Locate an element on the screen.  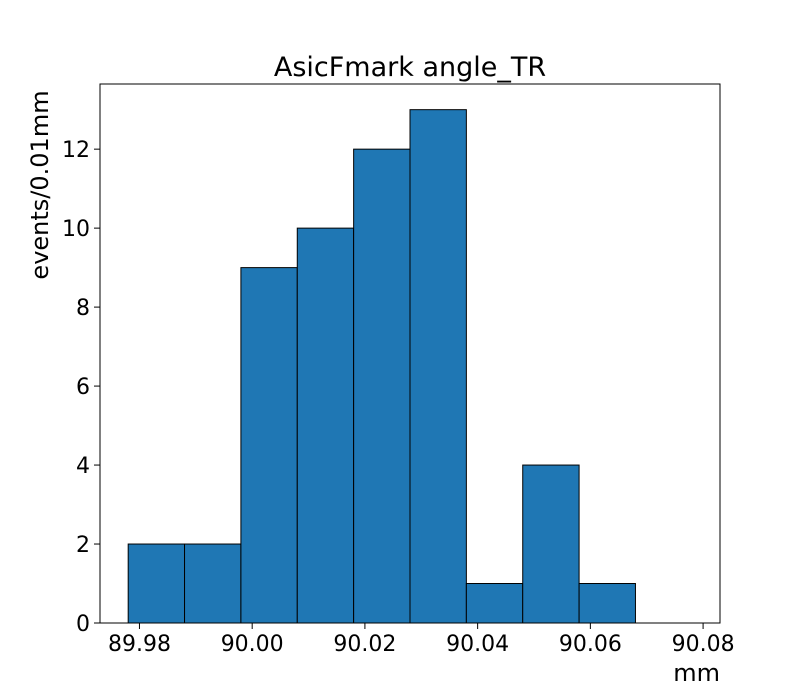
y-axis-ticks: 0 2 4 6 8 10 12 is located at coordinates (81, 387).